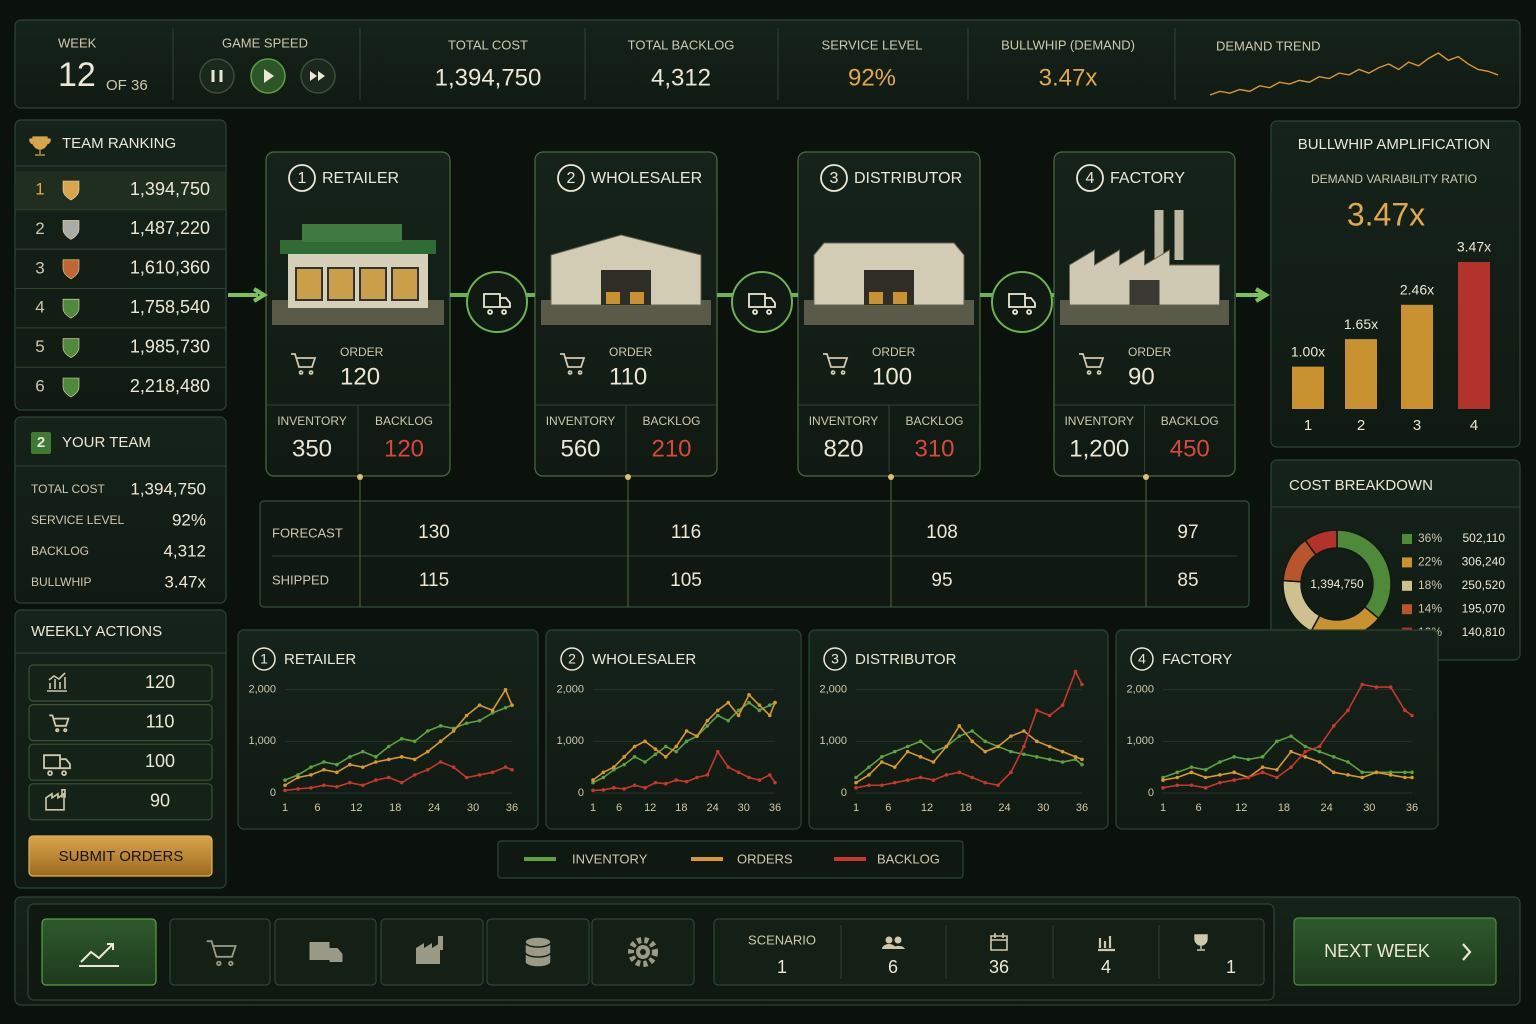  What do you see at coordinates (373, 284) in the screenshot?
I see `store-window` at bounding box center [373, 284].